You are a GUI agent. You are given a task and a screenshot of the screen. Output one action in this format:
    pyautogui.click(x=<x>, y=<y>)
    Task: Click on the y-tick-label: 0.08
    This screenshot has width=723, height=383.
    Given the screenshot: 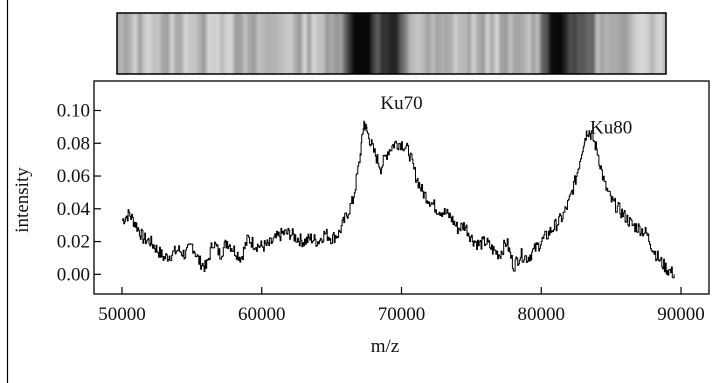 What is the action you would take?
    pyautogui.click(x=73, y=143)
    